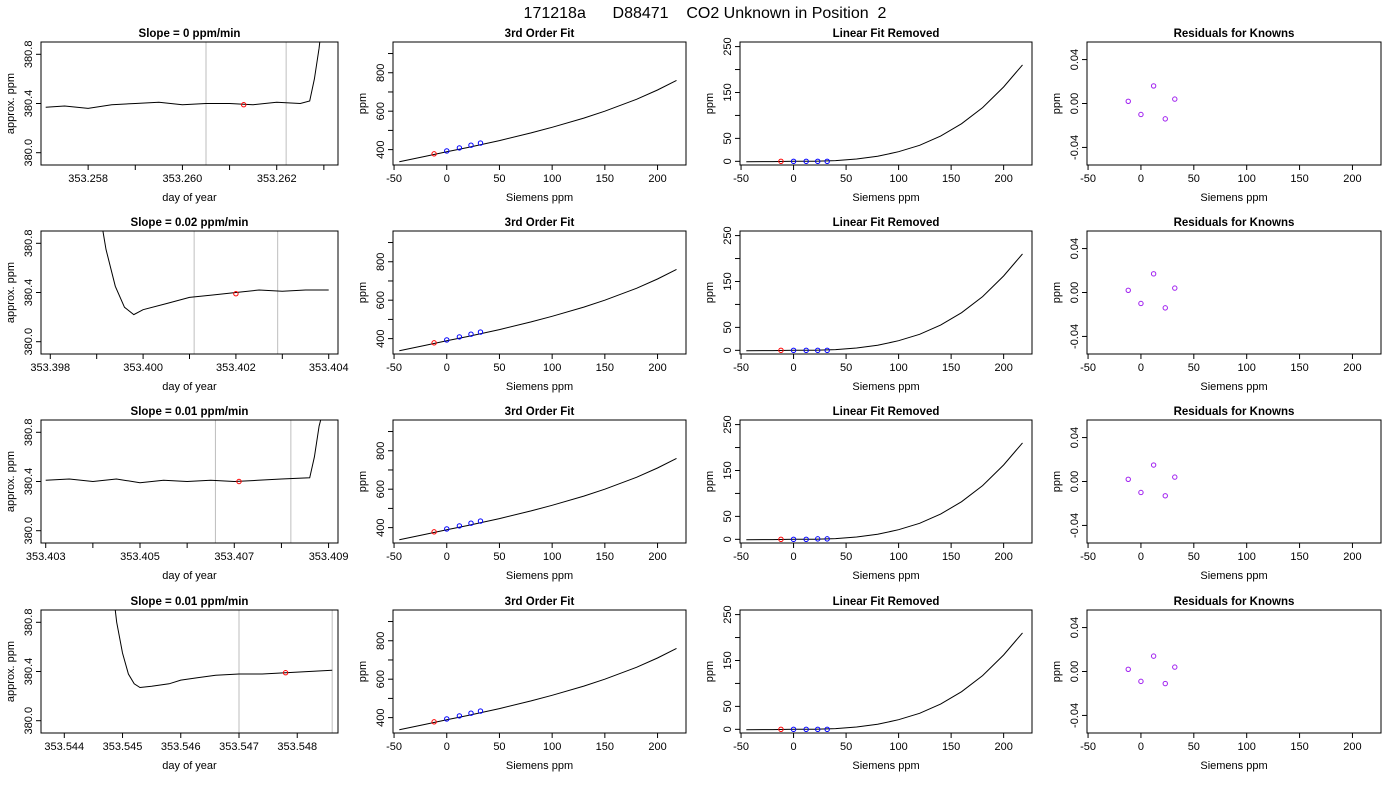 The height and width of the screenshot is (800, 1400). What do you see at coordinates (29, 531) in the screenshot?
I see `y-tick-label: 380.0` at bounding box center [29, 531].